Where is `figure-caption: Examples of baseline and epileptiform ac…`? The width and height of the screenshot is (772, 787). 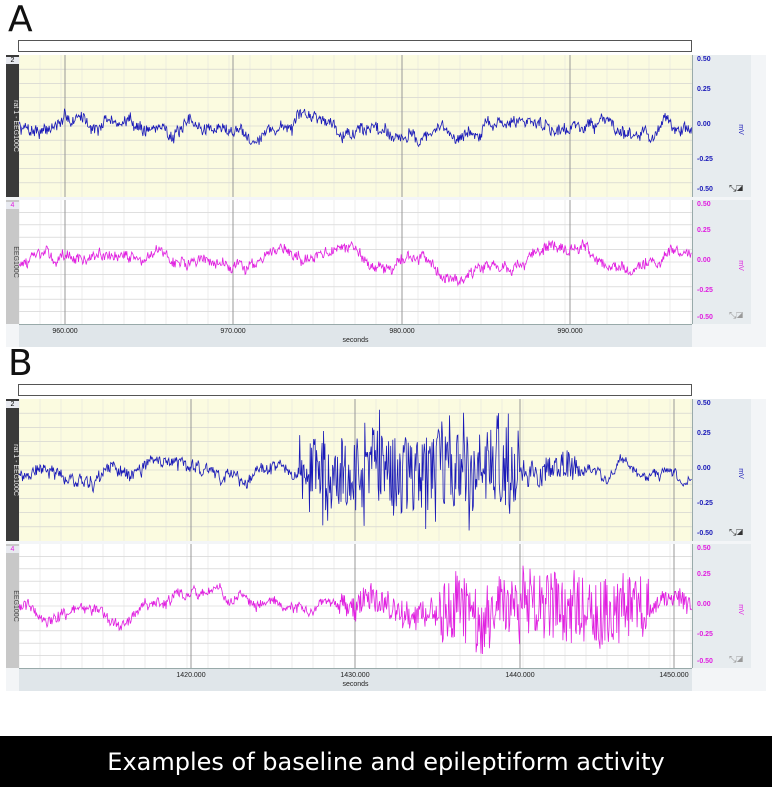 figure-caption: Examples of baseline and epileptiform ac… is located at coordinates (386, 761).